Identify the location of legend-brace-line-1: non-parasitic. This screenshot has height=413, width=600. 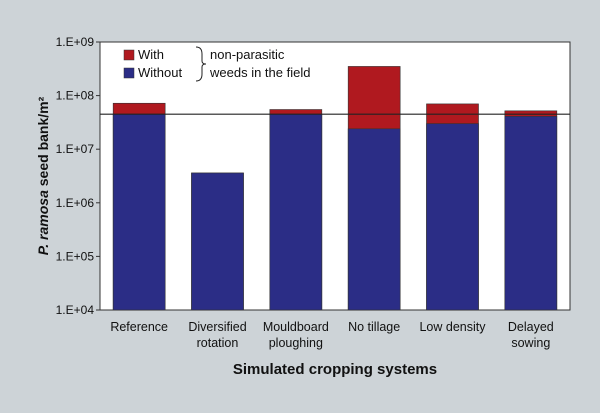
(247, 54).